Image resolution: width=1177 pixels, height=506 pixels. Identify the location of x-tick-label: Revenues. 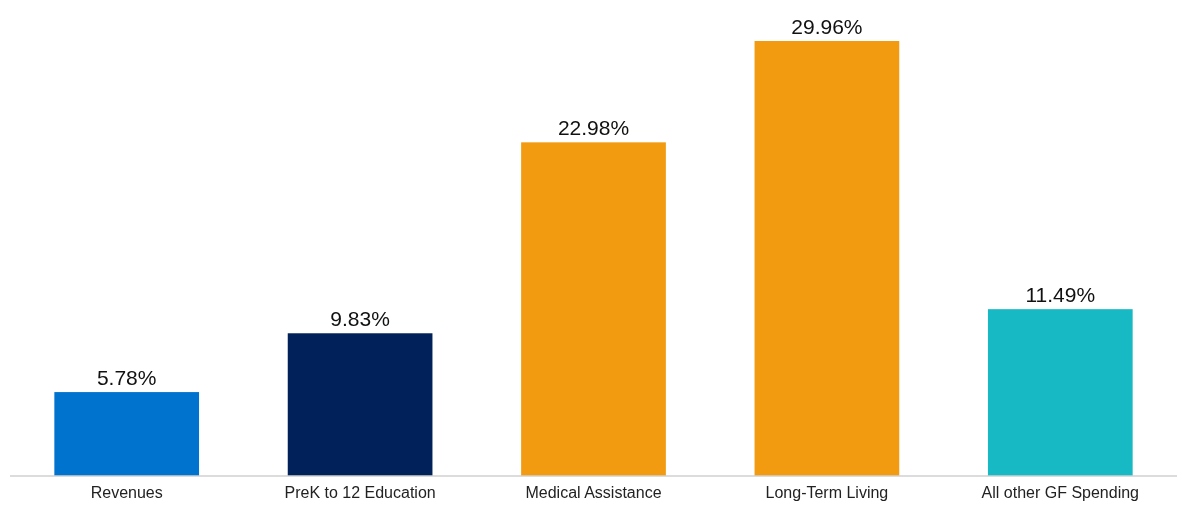
(126, 492).